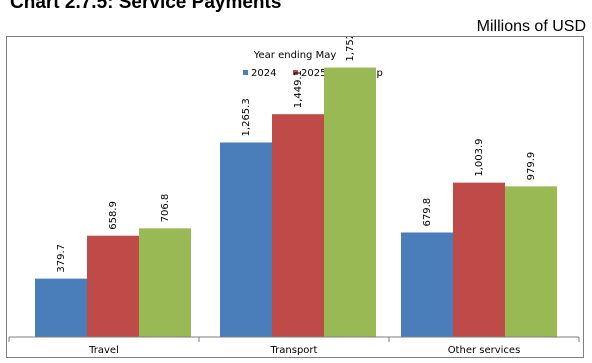 The height and width of the screenshot is (363, 592). Describe the element at coordinates (61, 307) in the screenshot. I see `bar-travel-2024` at that location.